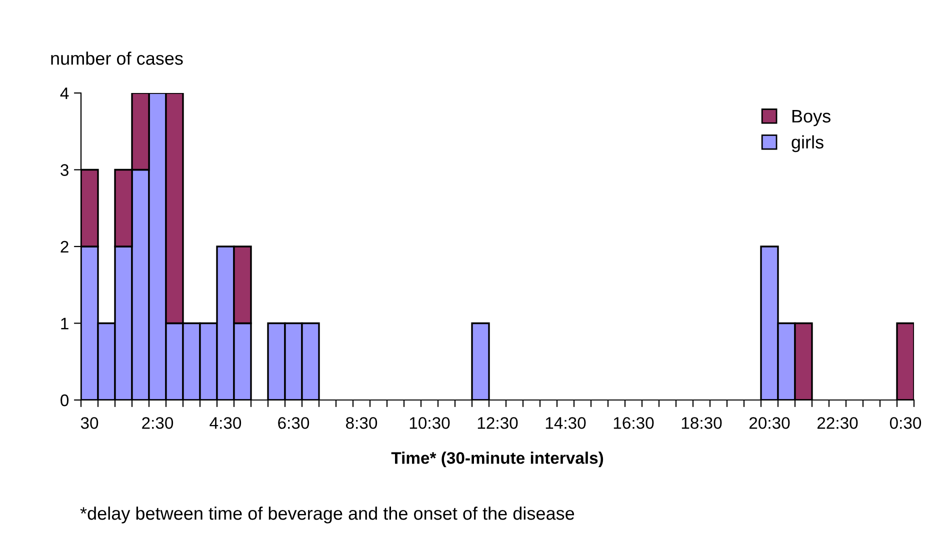  Describe the element at coordinates (702, 423) in the screenshot. I see `x-tick-label: 18:30` at that location.